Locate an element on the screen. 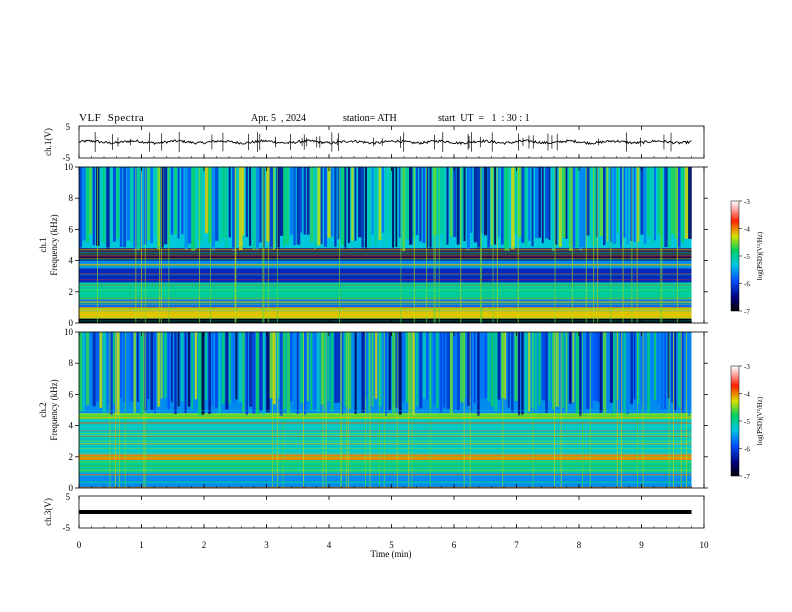 Image resolution: width=792 pixels, height=612 pixels. ch3-ytick-minus5: -5 is located at coordinates (67, 528).